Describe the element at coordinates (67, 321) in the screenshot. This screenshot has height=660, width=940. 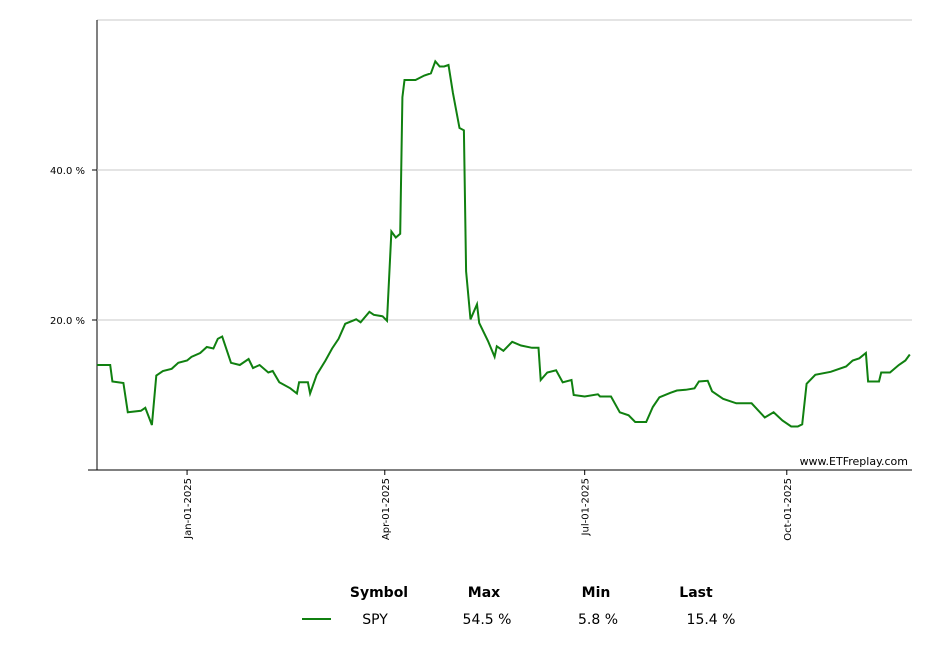
I see `y-tick-label: 20.0 %` at that location.